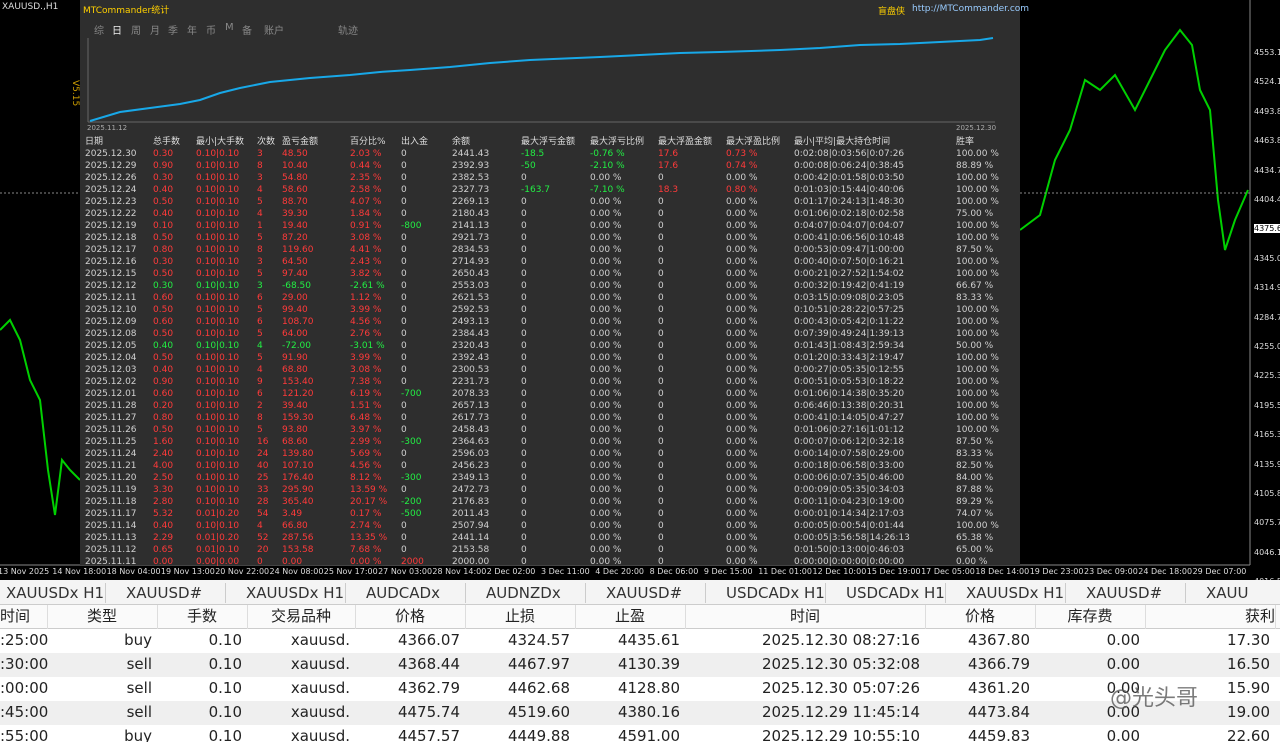 The height and width of the screenshot is (742, 1280). What do you see at coordinates (297, 346) in the screenshot?
I see `stats-cell: -72.00` at bounding box center [297, 346].